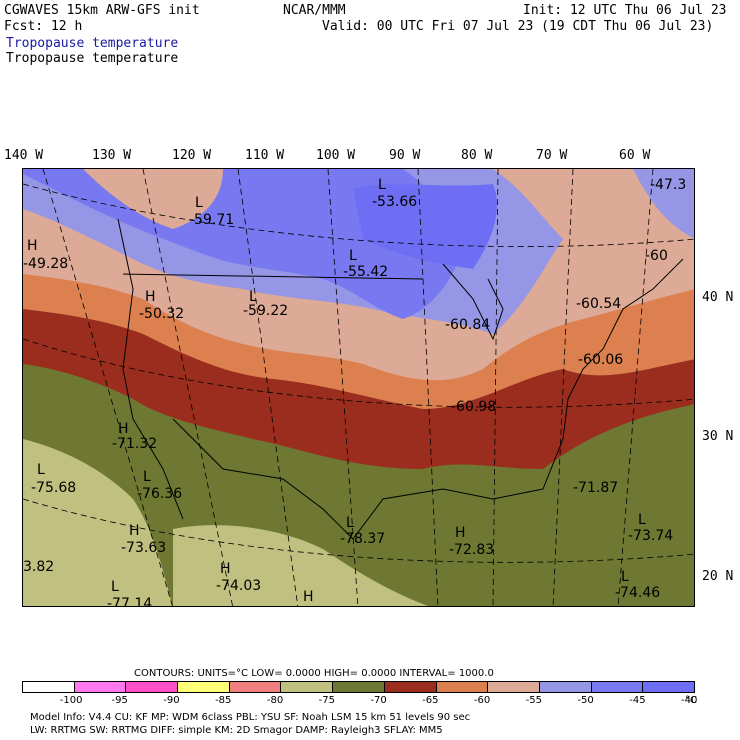  Describe the element at coordinates (366, 272) in the screenshot. I see `map-label-value: -55.42` at that location.